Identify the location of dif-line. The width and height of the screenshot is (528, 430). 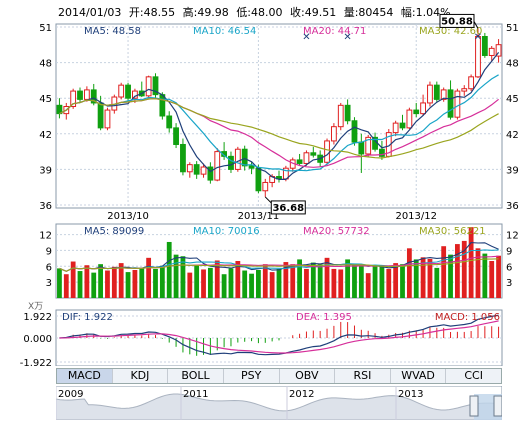
(279, 335).